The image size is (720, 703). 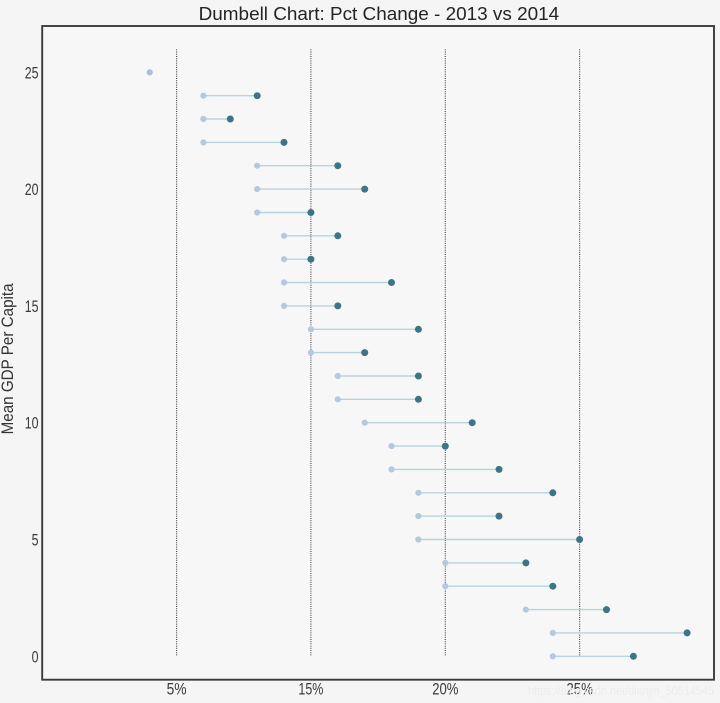 I want to click on svg-text: 15%, so click(x=310, y=688).